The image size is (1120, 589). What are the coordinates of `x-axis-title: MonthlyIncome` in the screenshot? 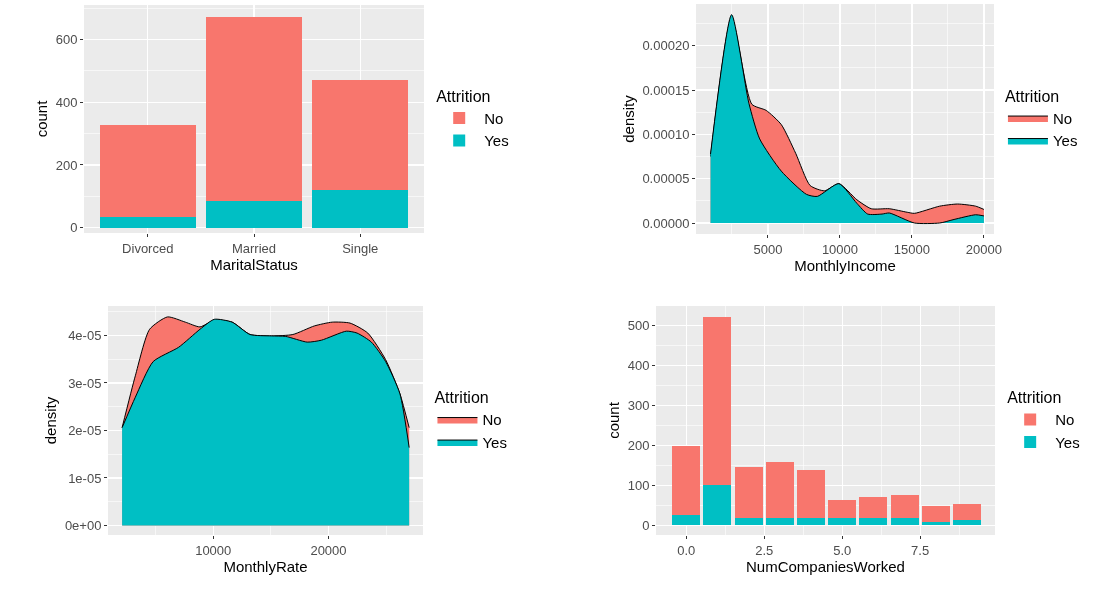 It's located at (845, 265).